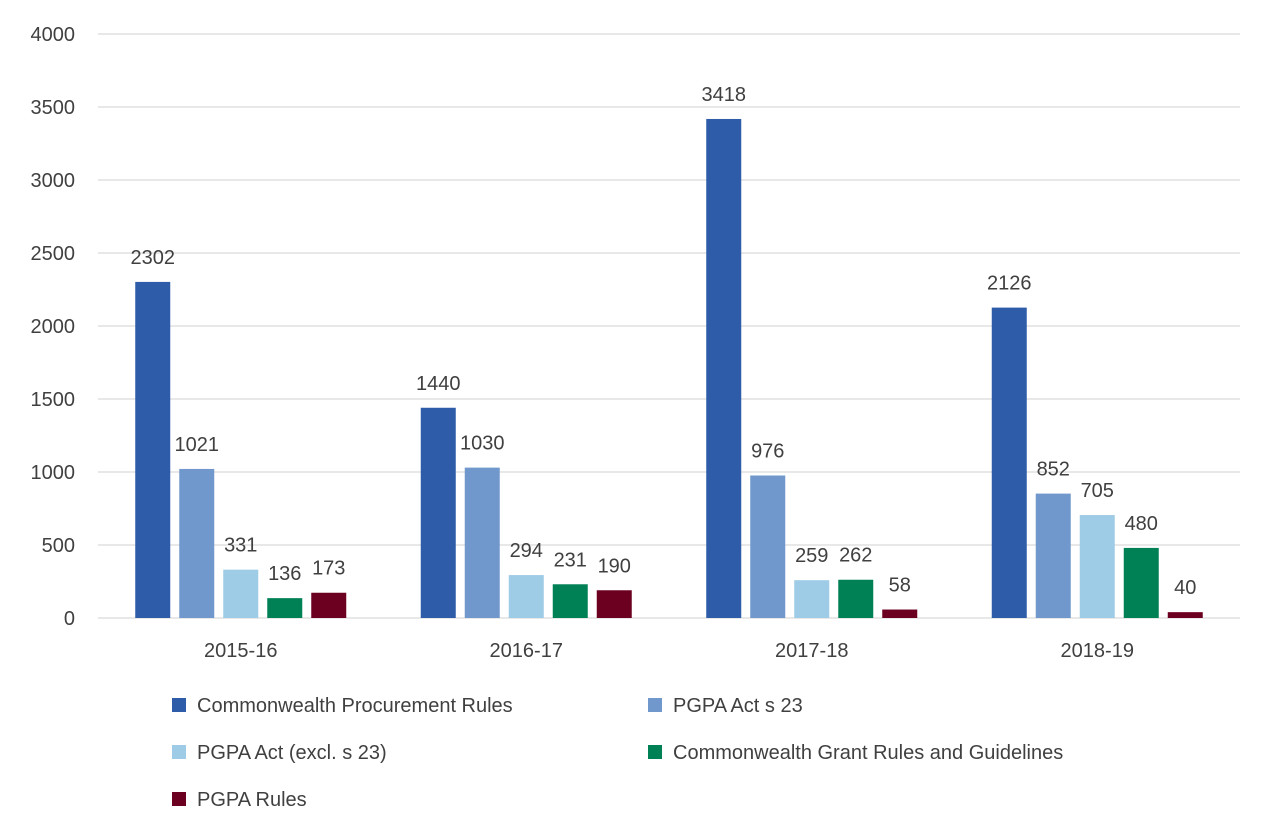  What do you see at coordinates (482, 444) in the screenshot?
I see `data-label: 1030` at bounding box center [482, 444].